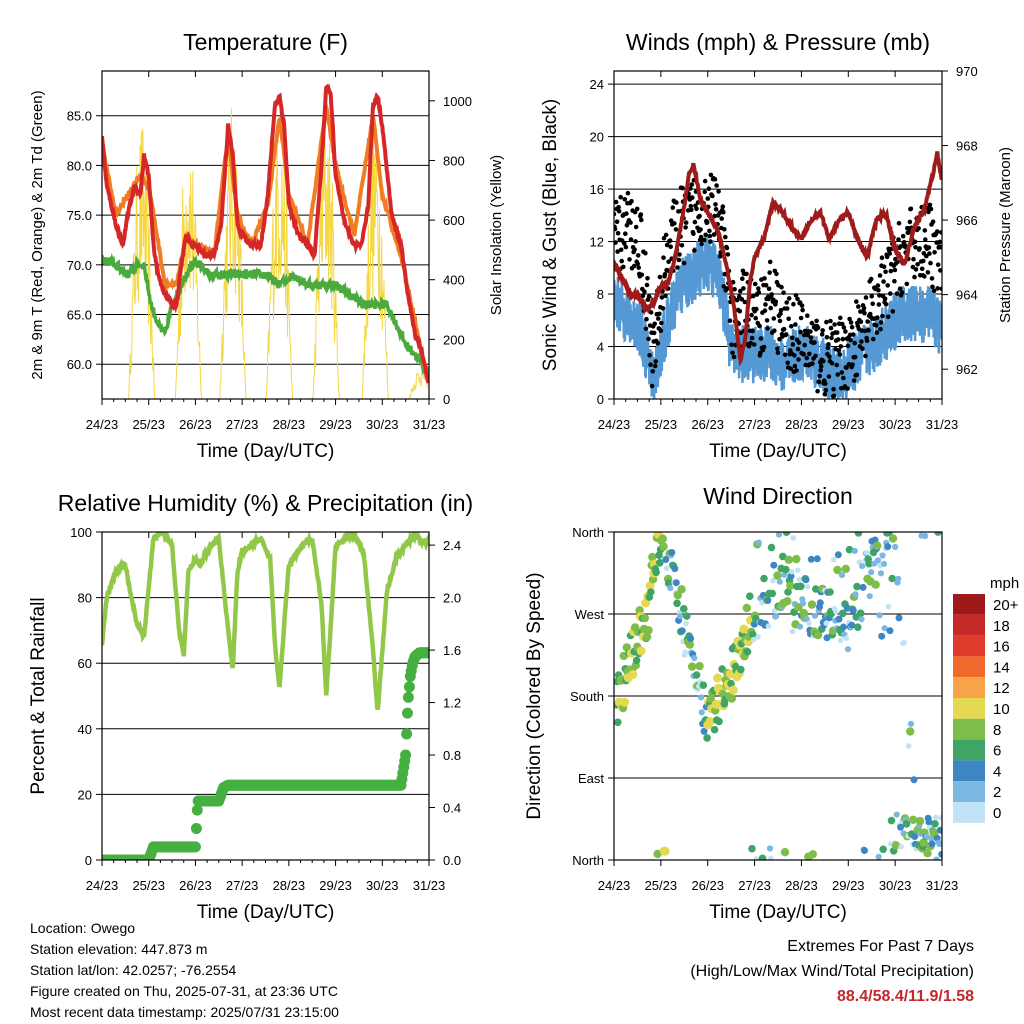 The width and height of the screenshot is (1024, 1024). I want to click on x-tick-label: 24/23, so click(614, 885).